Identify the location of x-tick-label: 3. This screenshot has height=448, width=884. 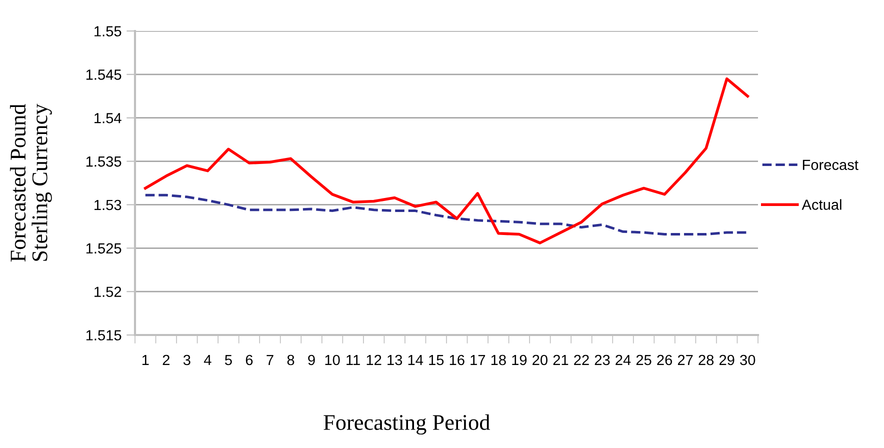
(186, 360).